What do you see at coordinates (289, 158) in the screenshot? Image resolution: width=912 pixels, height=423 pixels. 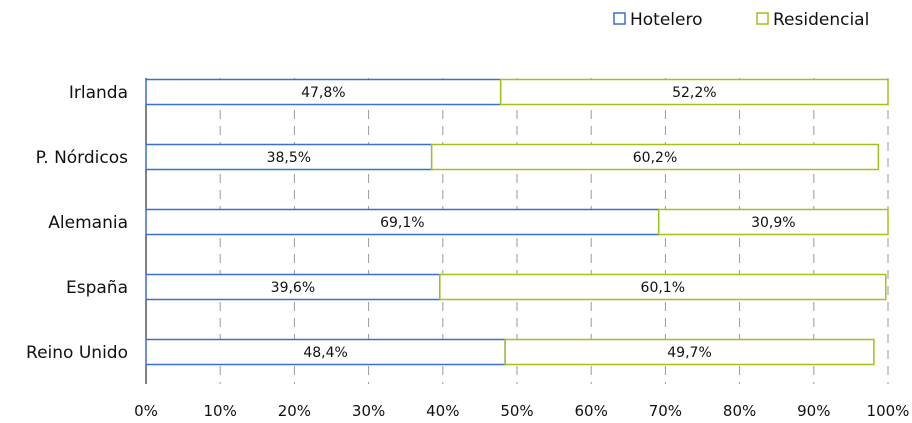 I see `bar-data-label: 38,5%` at bounding box center [289, 158].